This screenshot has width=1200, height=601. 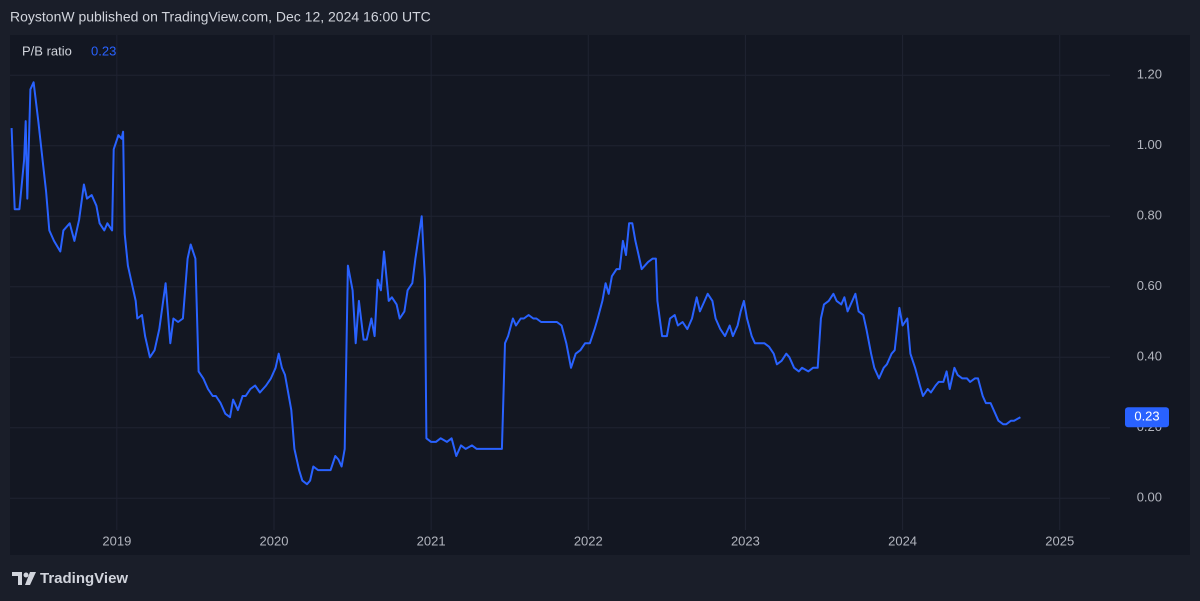 I want to click on x-tick-label: 2024, so click(x=902, y=540).